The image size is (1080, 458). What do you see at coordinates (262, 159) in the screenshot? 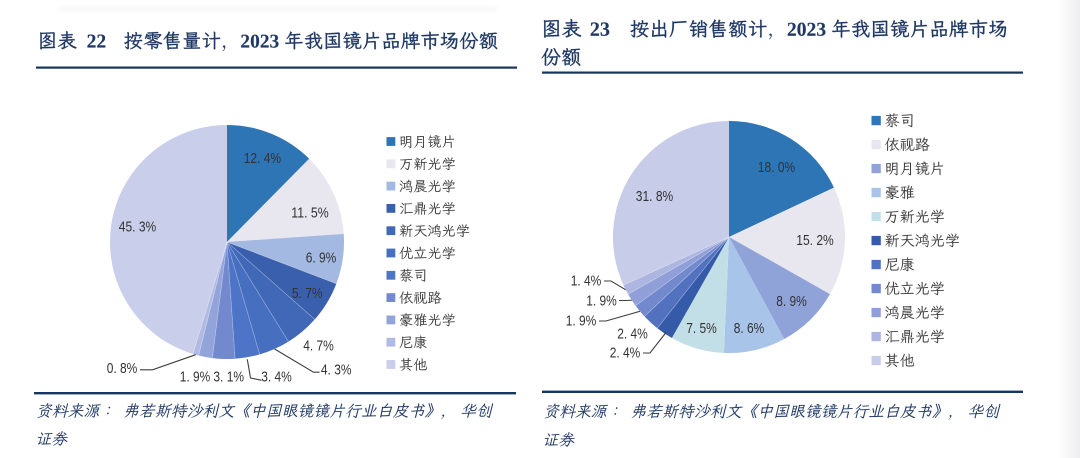
I see `svg-text: 12. 4%` at bounding box center [262, 159].